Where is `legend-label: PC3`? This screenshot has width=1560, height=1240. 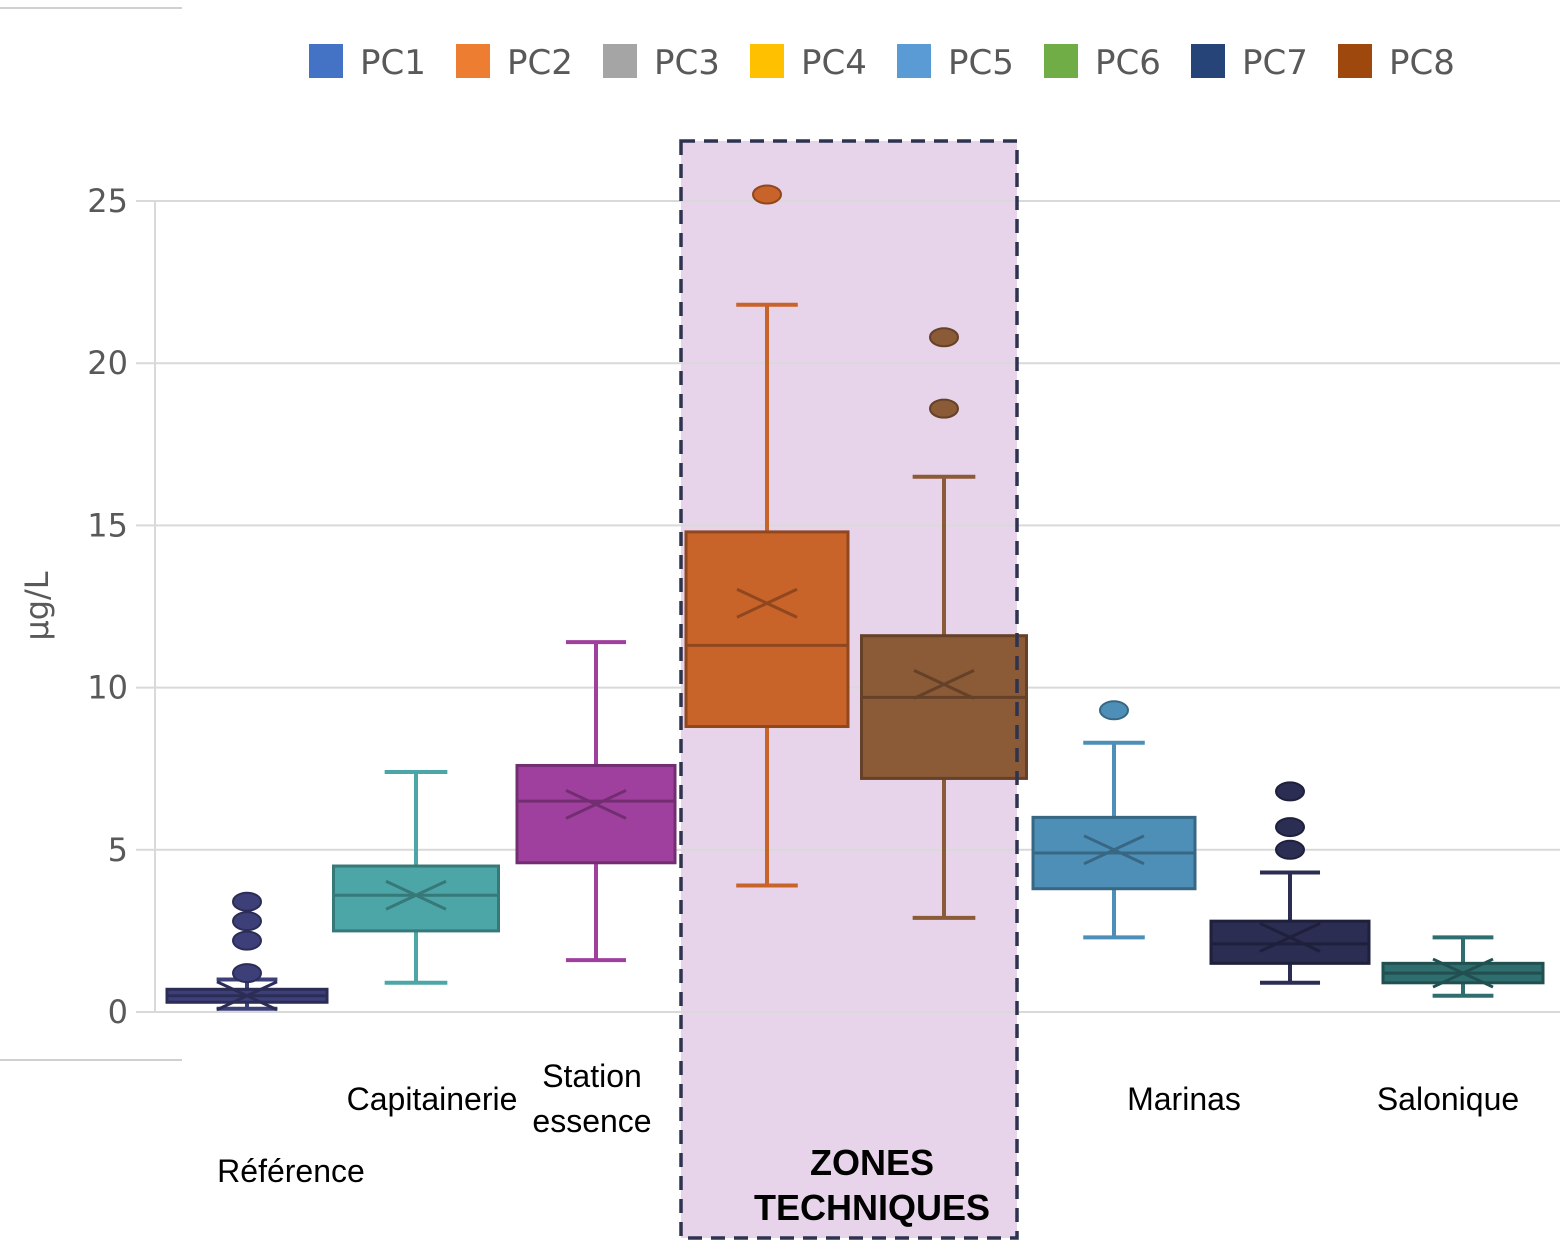 legend-label: PC3 is located at coordinates (687, 63).